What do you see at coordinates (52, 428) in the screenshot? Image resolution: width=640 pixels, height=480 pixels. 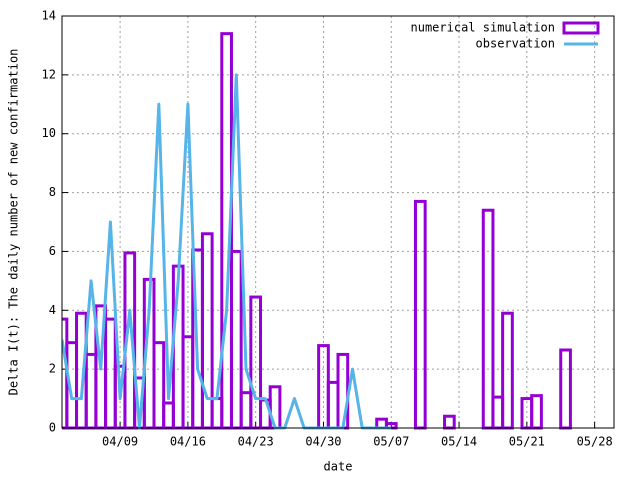 I see `y-tick-label: 0` at bounding box center [52, 428].